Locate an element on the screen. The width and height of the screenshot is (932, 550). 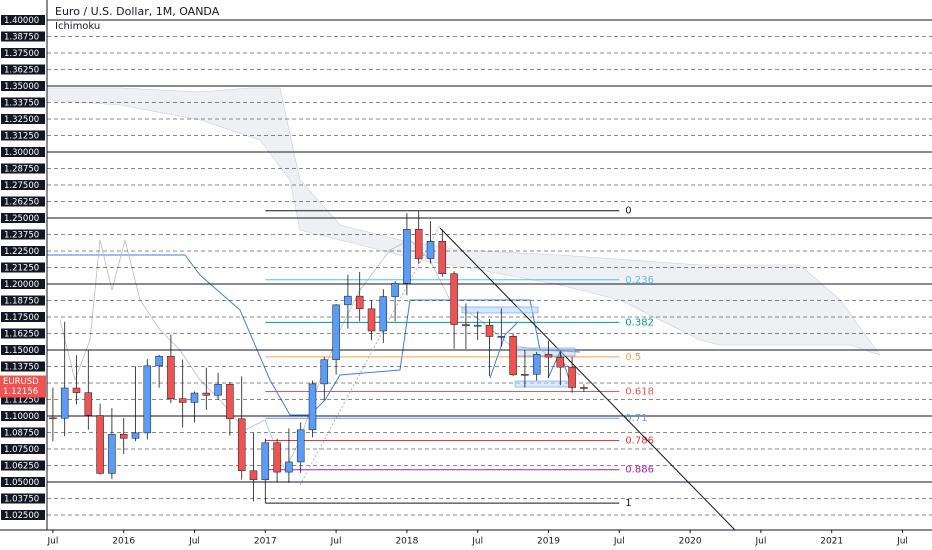
x-tick-label: 2017 is located at coordinates (265, 542).